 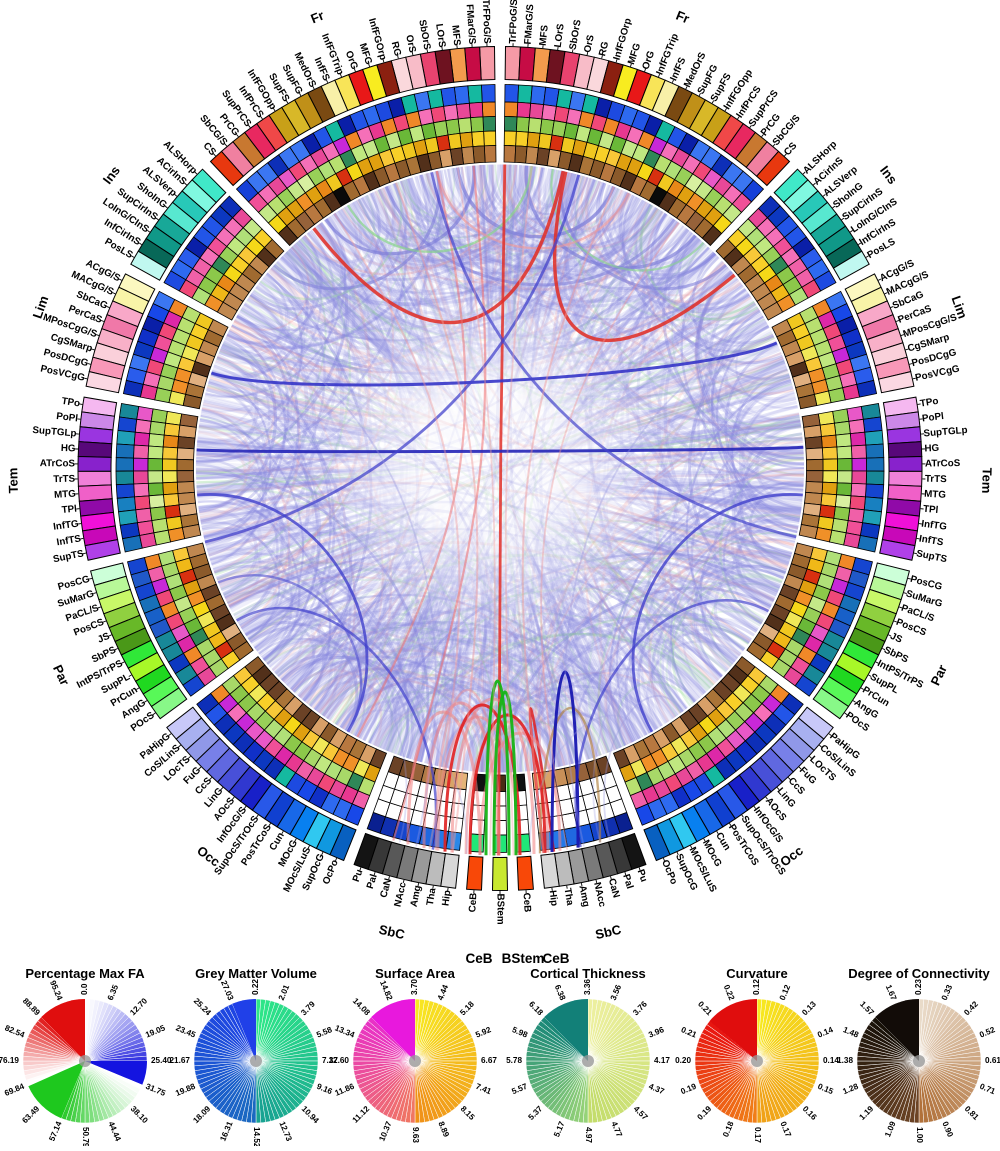 I want to click on svg-text: 1.00, so click(x=919, y=1135).